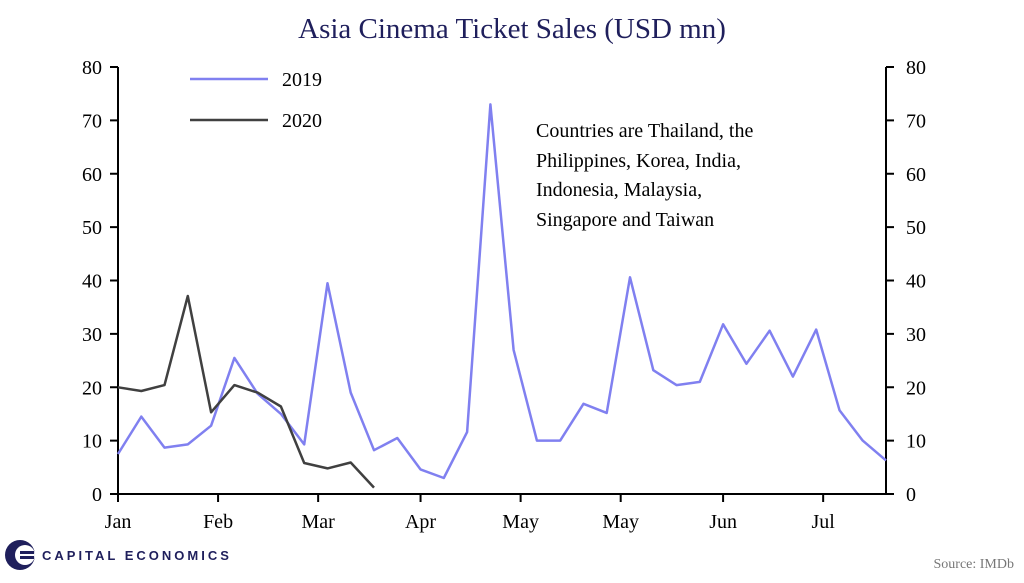 This screenshot has width=1024, height=583. Describe the element at coordinates (92, 121) in the screenshot. I see `y-tick-label-left: 70` at that location.